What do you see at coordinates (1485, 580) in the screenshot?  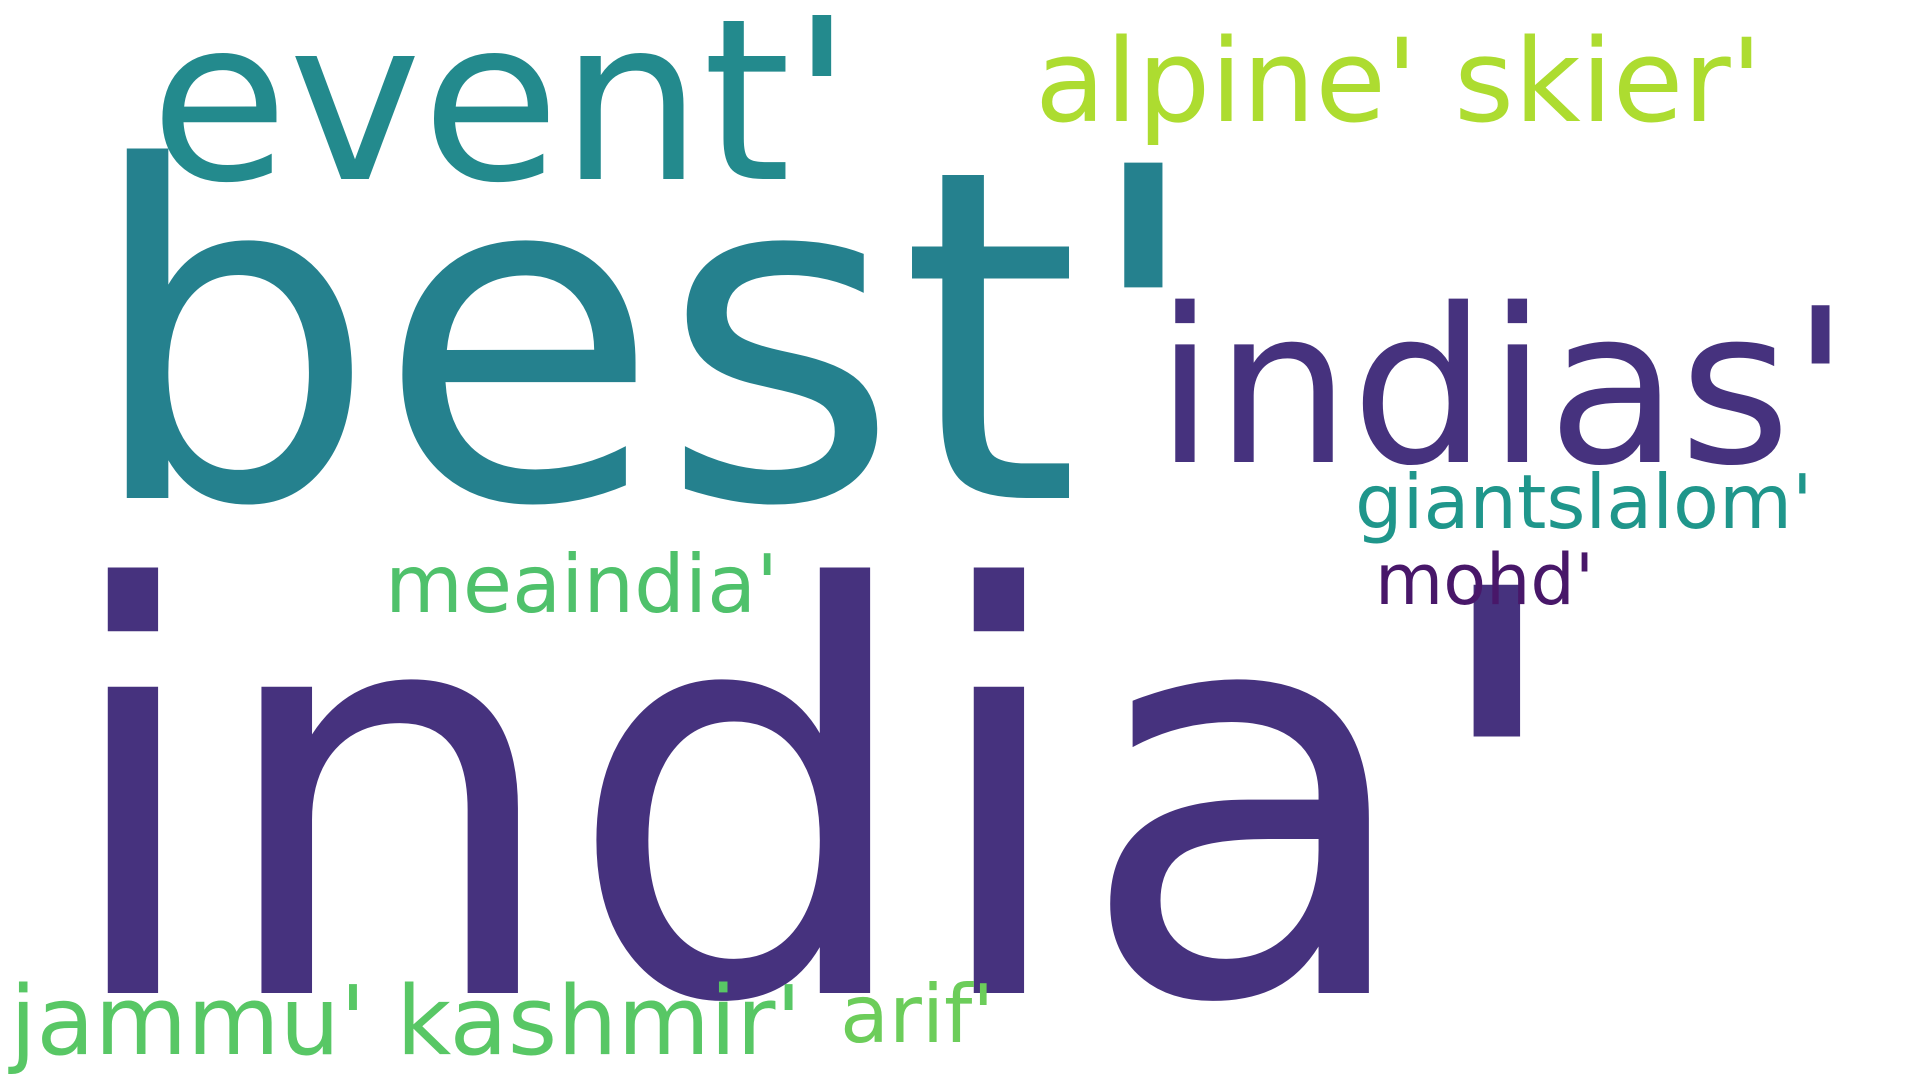 I see `word-mohd: mohd'` at bounding box center [1485, 580].